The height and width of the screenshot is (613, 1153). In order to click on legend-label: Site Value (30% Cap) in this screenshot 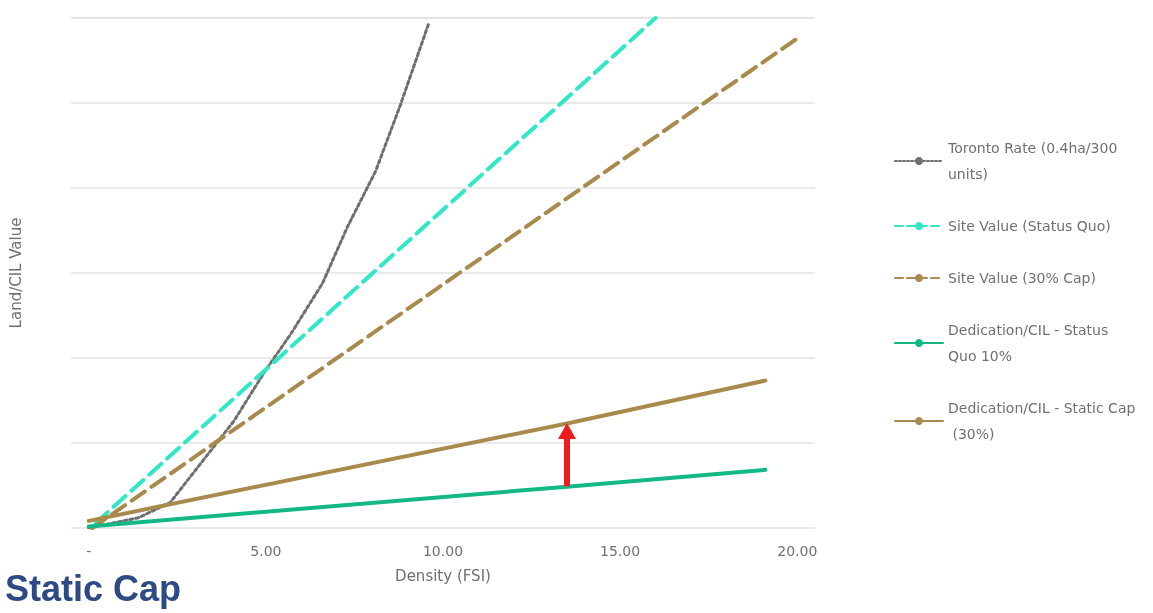, I will do `click(1022, 278)`.